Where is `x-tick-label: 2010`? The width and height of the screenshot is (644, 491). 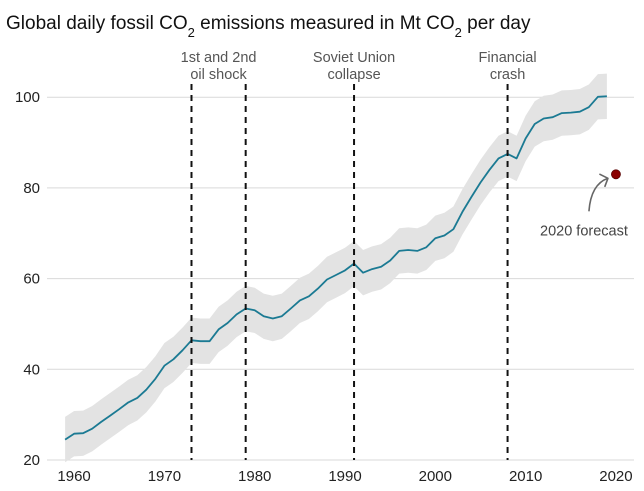
x-tick-label: 2010 is located at coordinates (525, 476).